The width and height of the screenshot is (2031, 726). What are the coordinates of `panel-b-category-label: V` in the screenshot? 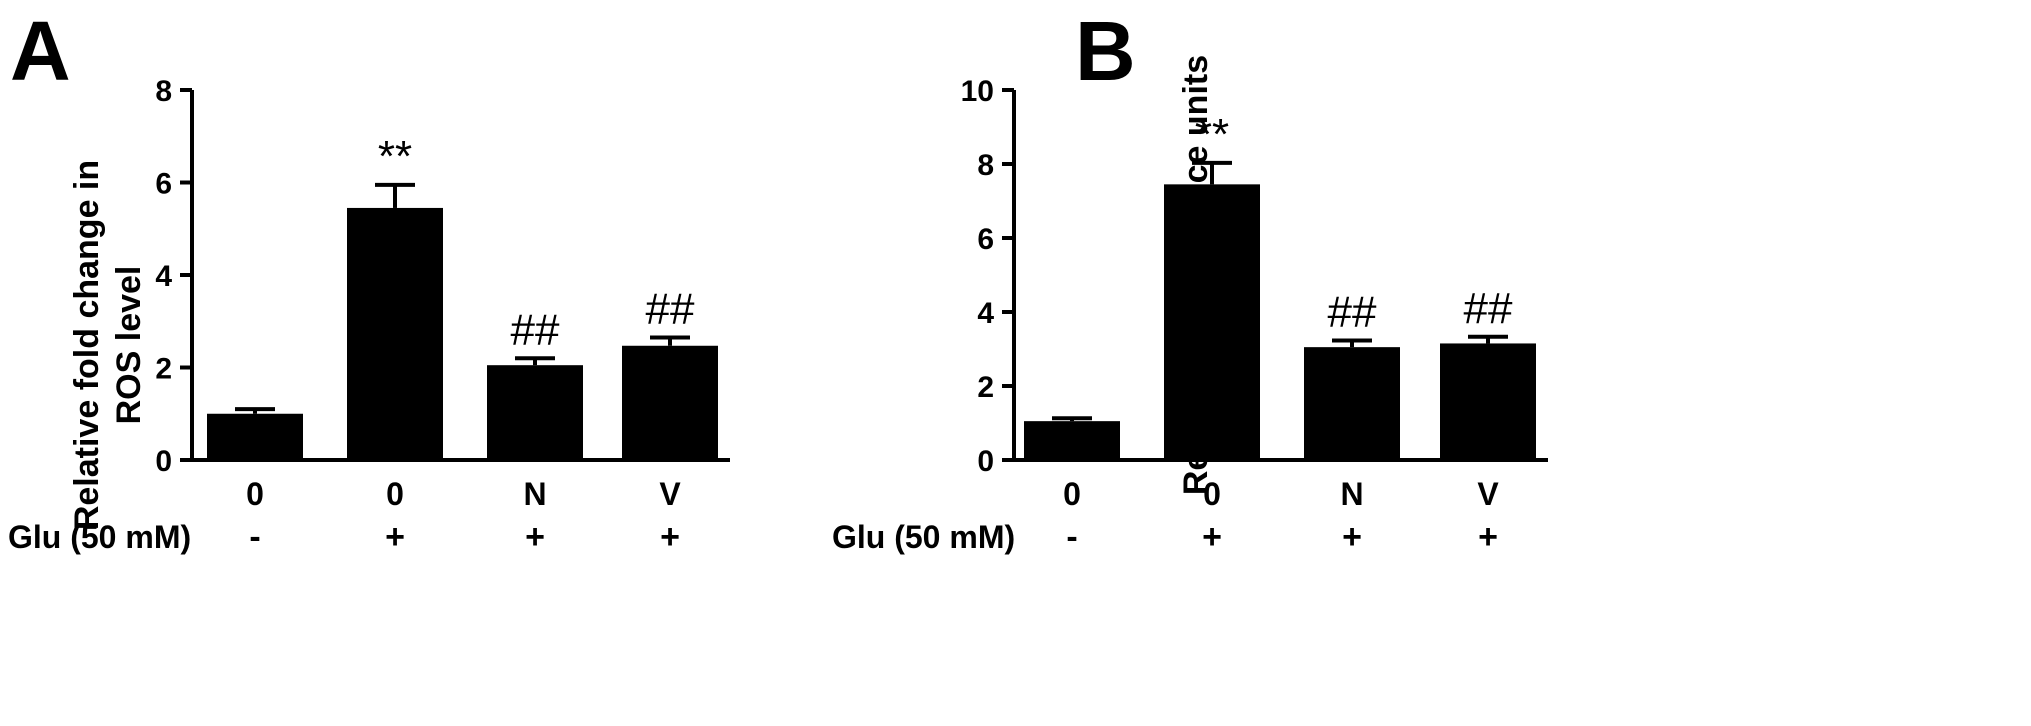 It's located at (1488, 494).